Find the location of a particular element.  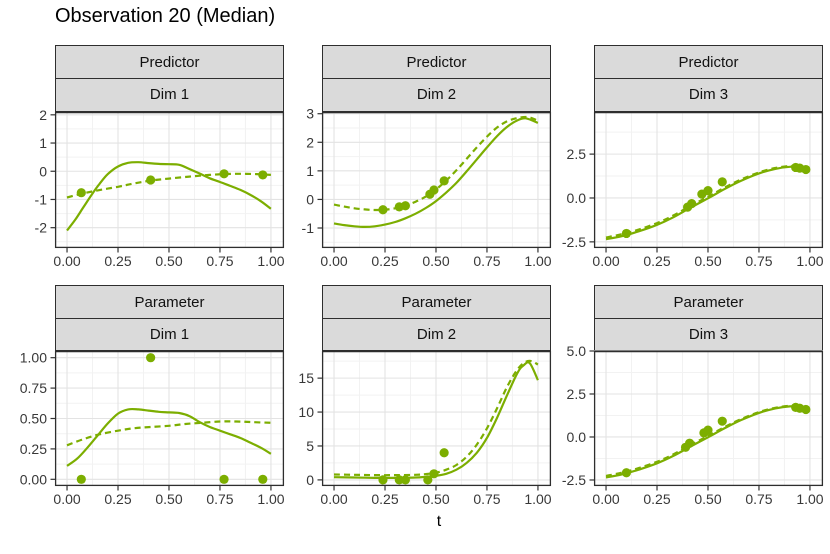

plot-panel-predictor-dim3: 0.00 0.25 0.50 0.75 1.00 2.5 0.0 -2.5 is located at coordinates (693, 190).